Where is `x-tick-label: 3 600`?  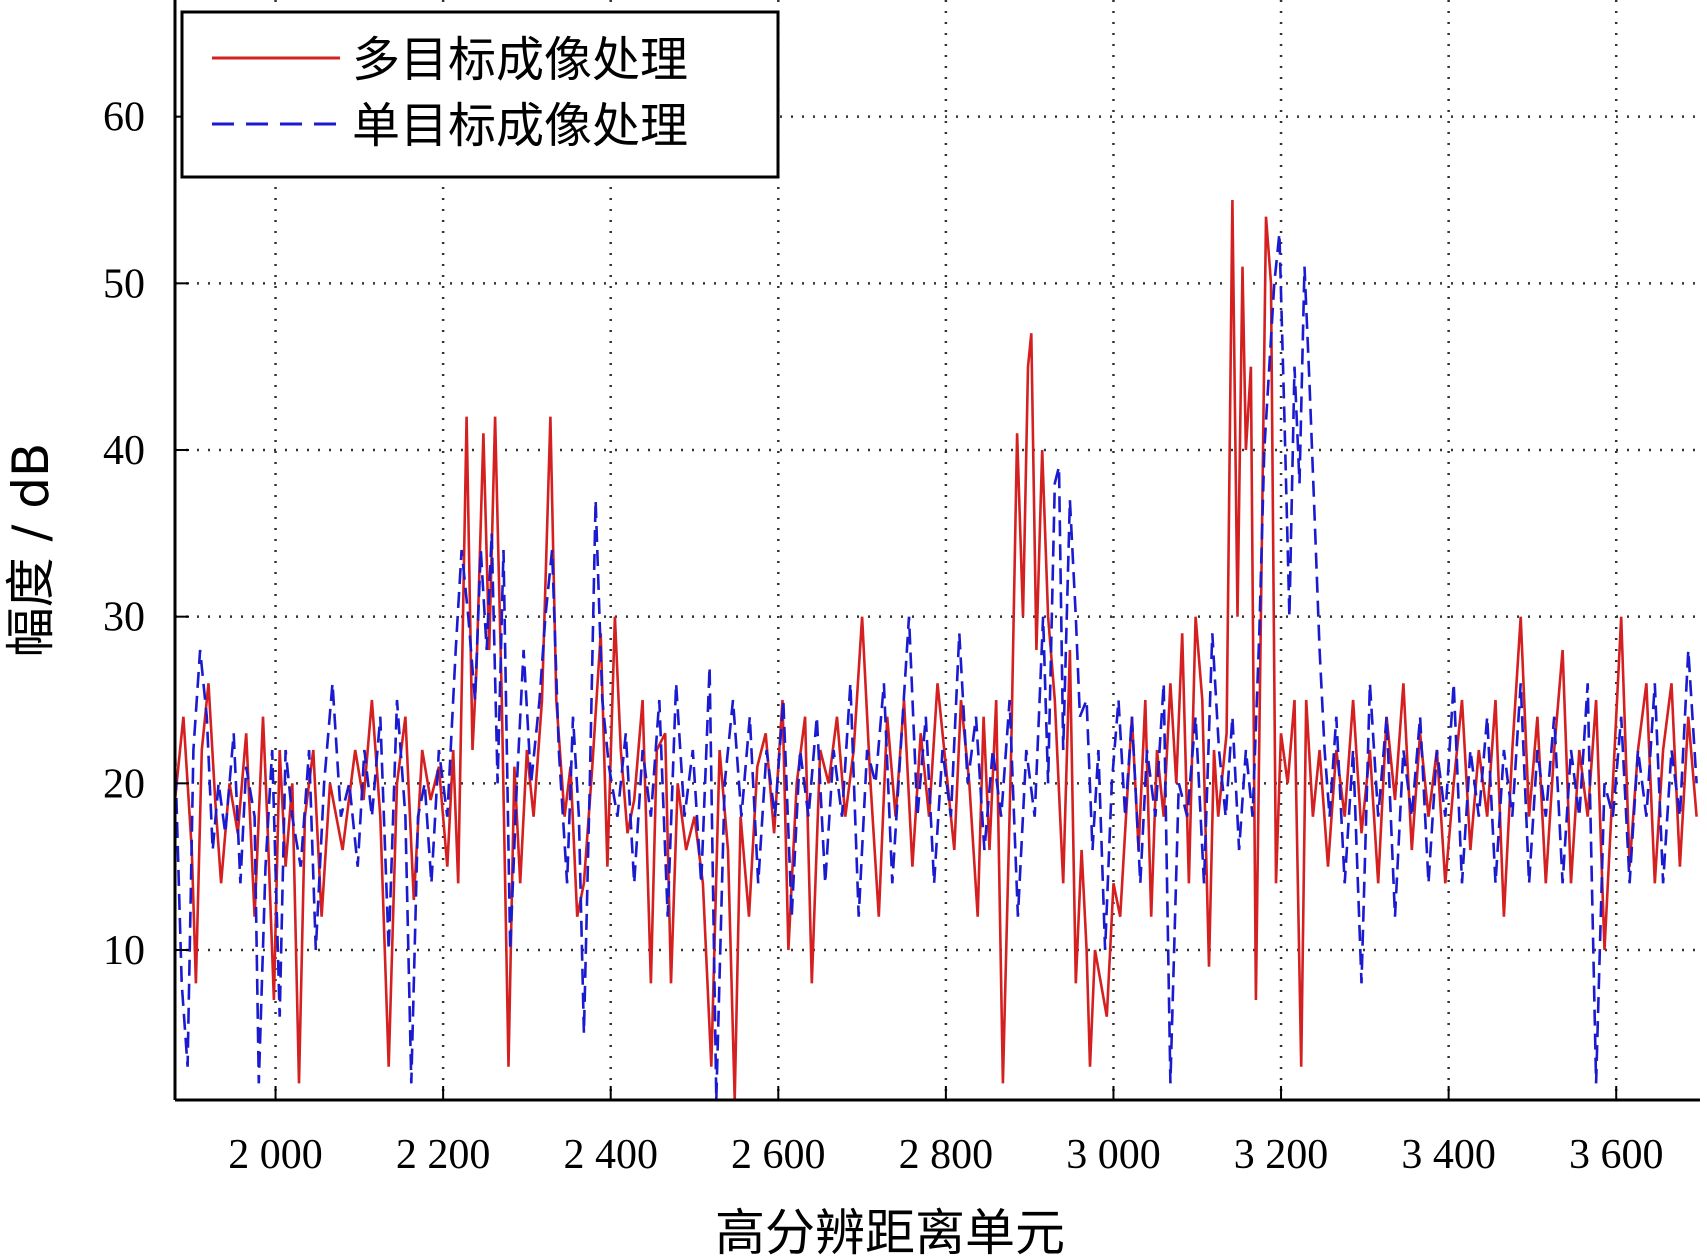
x-tick-label: 3 600 is located at coordinates (1616, 1155).